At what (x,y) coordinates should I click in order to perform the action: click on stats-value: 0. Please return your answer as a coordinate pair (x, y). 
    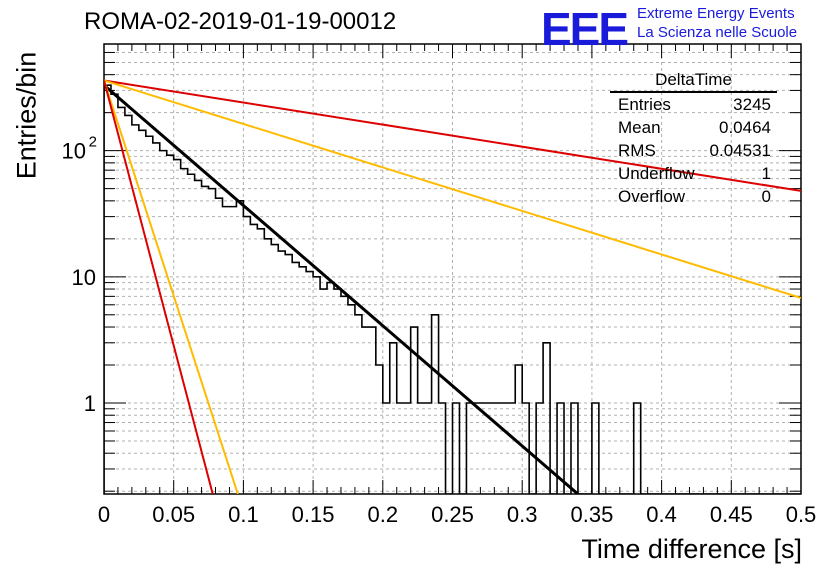
    Looking at the image, I should click on (766, 196).